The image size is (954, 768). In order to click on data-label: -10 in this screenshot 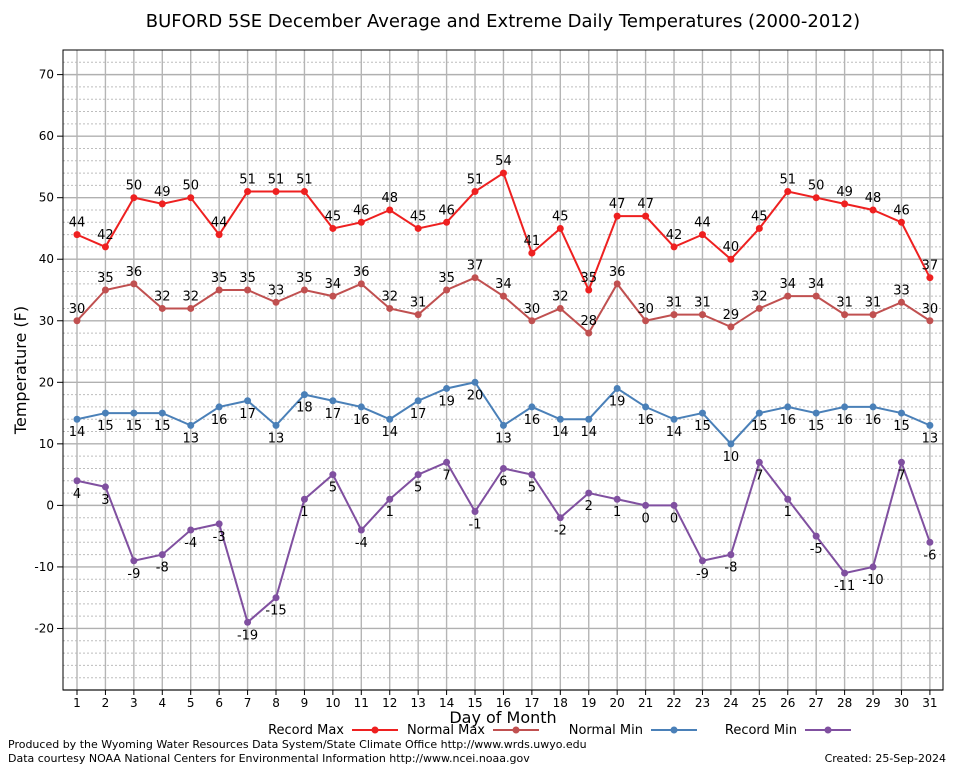, I will do `click(872, 580)`.